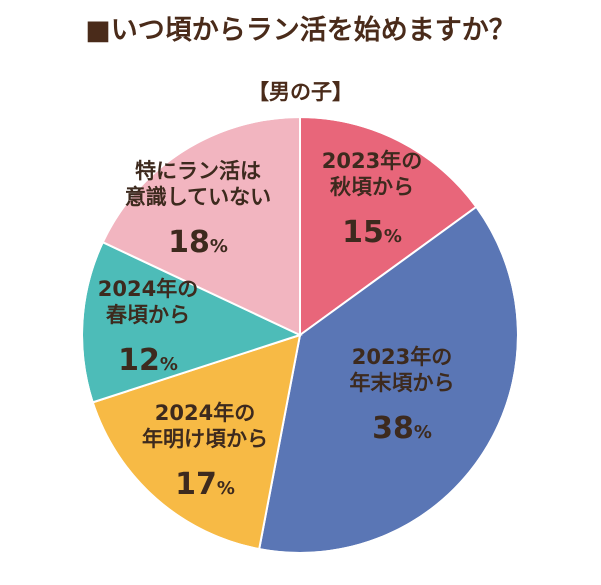  What do you see at coordinates (198, 197) in the screenshot?
I see `slice-category-label: 意識していない` at bounding box center [198, 197].